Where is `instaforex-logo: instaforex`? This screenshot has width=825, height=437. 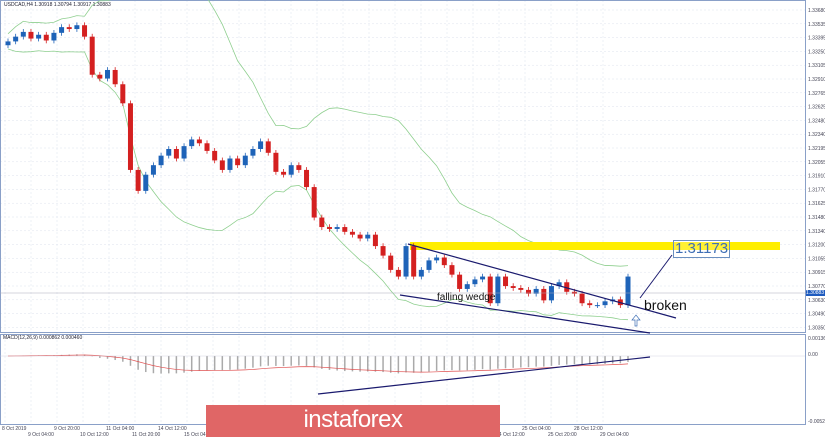
instaforex-logo: instaforex is located at coordinates (353, 421).